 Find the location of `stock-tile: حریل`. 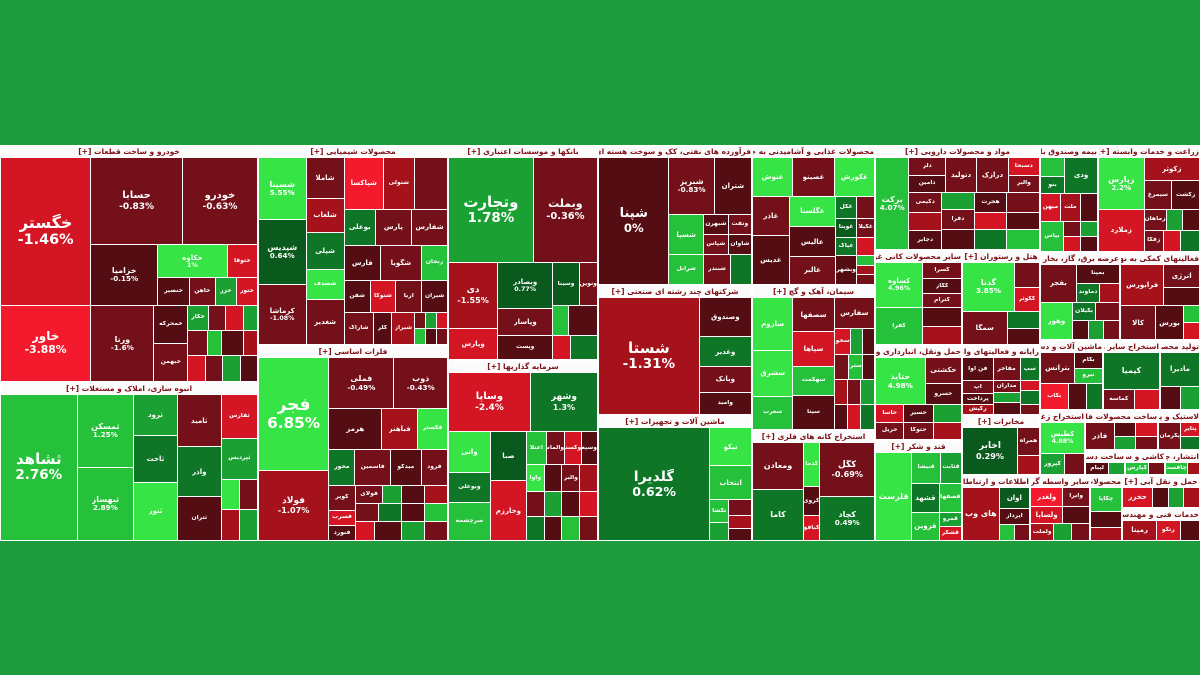

stock-tile: حریل is located at coordinates (890, 430).